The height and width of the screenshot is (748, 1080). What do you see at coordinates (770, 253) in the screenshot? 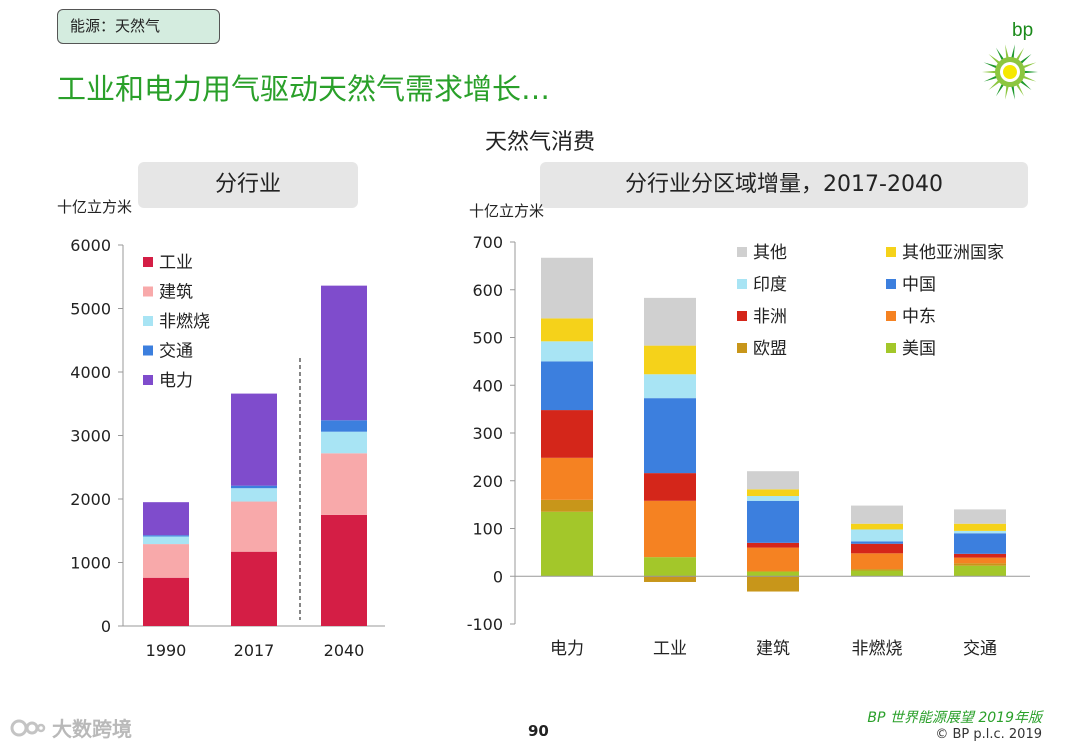
I see `legend-label-right: 其他` at bounding box center [770, 253].